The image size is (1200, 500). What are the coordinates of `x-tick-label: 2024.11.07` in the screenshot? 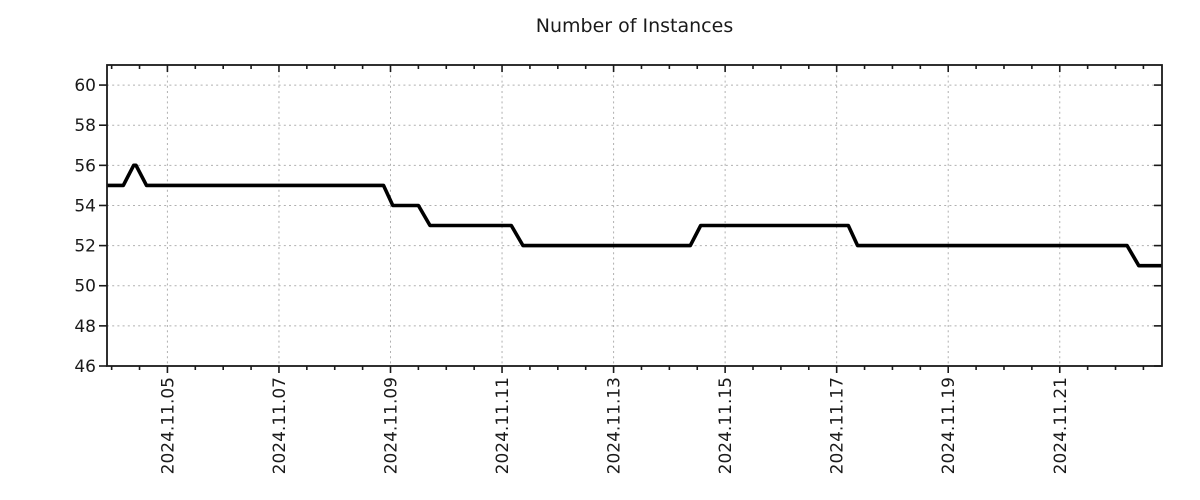 It's located at (280, 425).